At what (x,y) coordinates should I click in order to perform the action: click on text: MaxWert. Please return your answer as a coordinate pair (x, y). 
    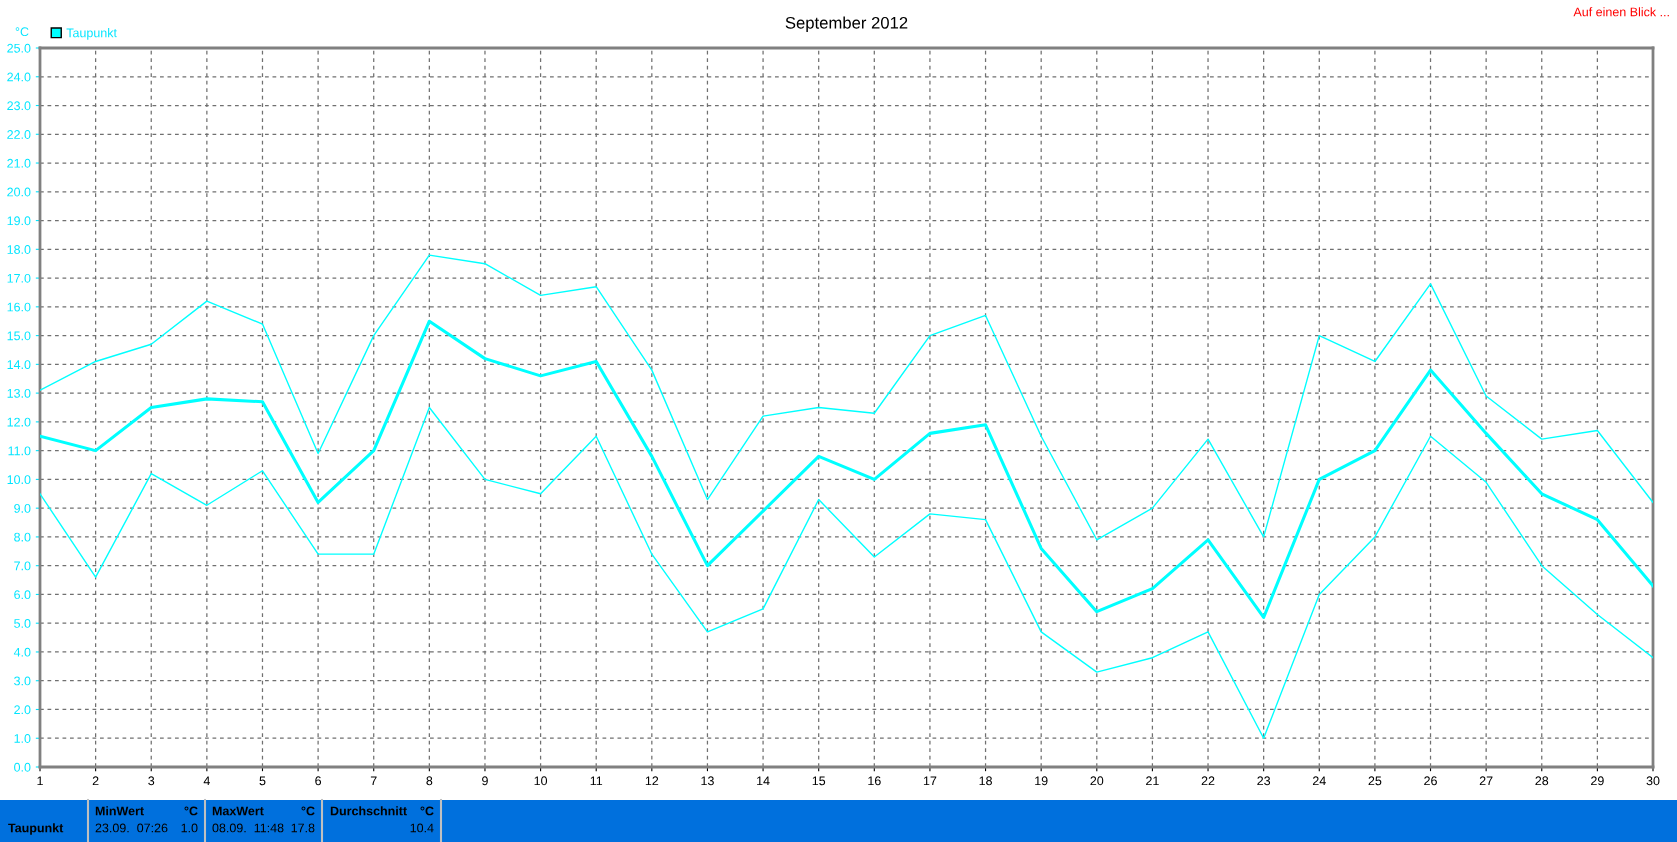
    Looking at the image, I should click on (238, 811).